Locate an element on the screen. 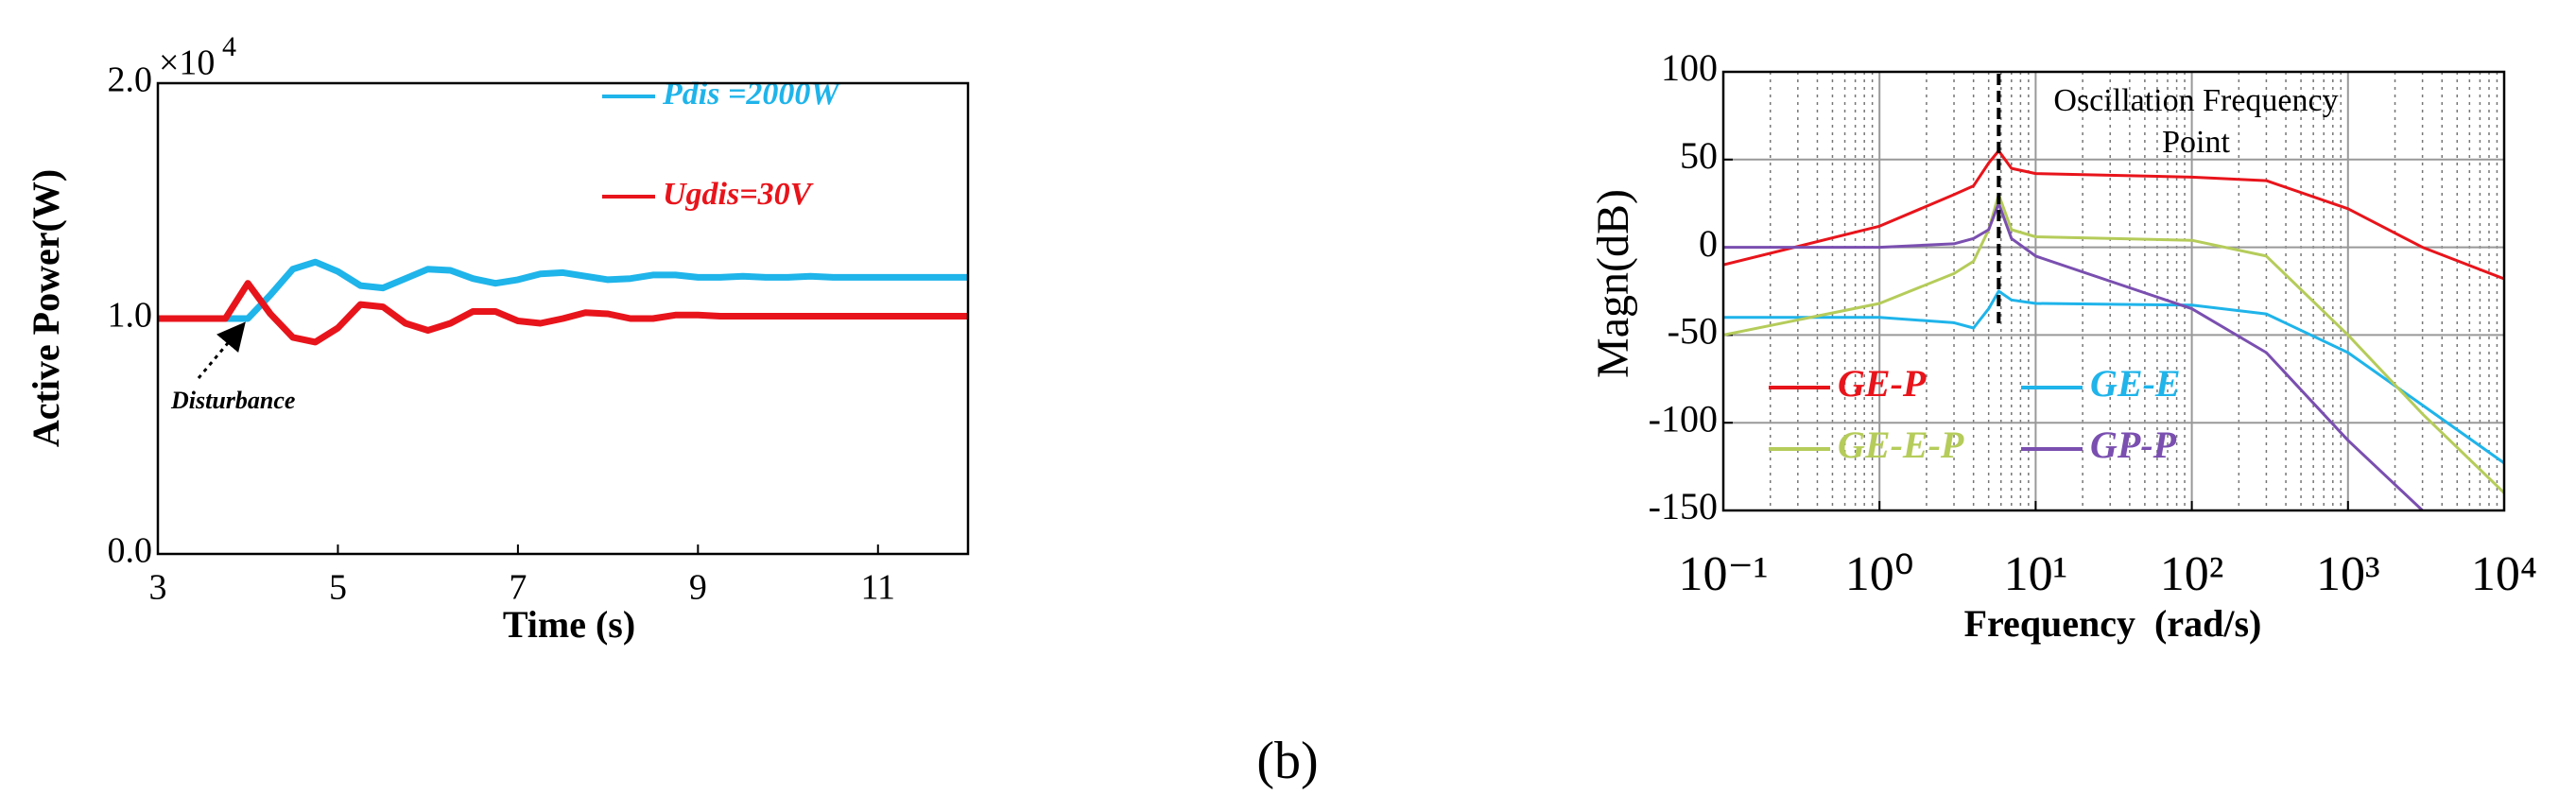  y-tick-label: -50 is located at coordinates (1693, 331).